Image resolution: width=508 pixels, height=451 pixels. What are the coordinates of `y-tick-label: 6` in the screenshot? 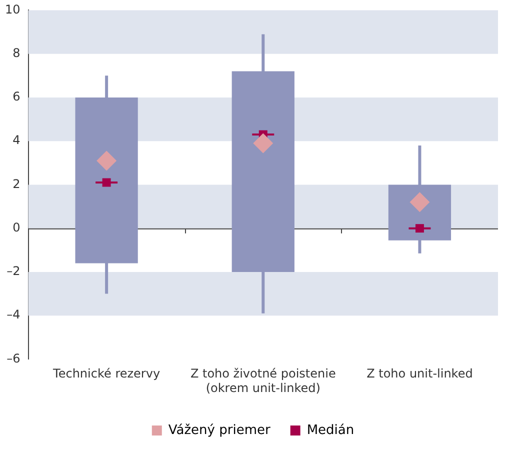 It's located at (16, 97).